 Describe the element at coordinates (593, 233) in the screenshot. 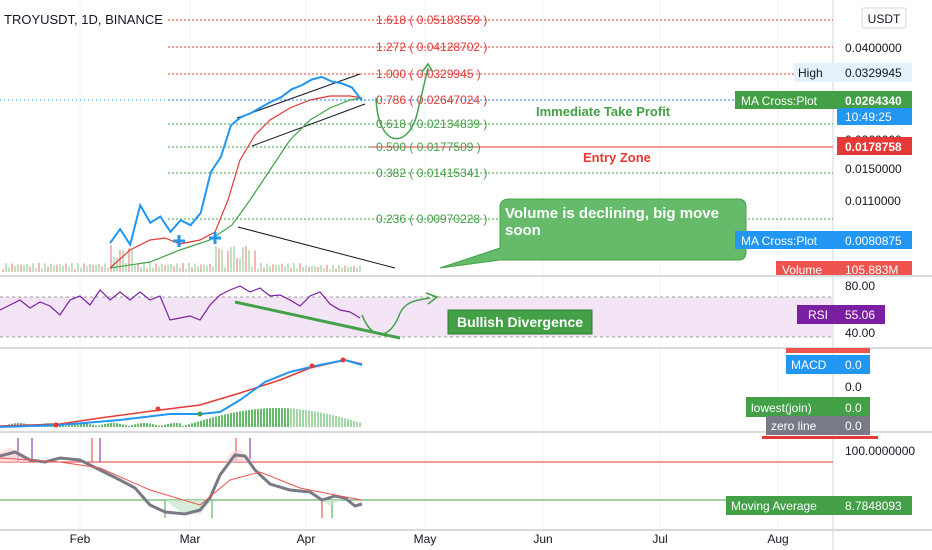

I see `volume-callout-box` at that location.